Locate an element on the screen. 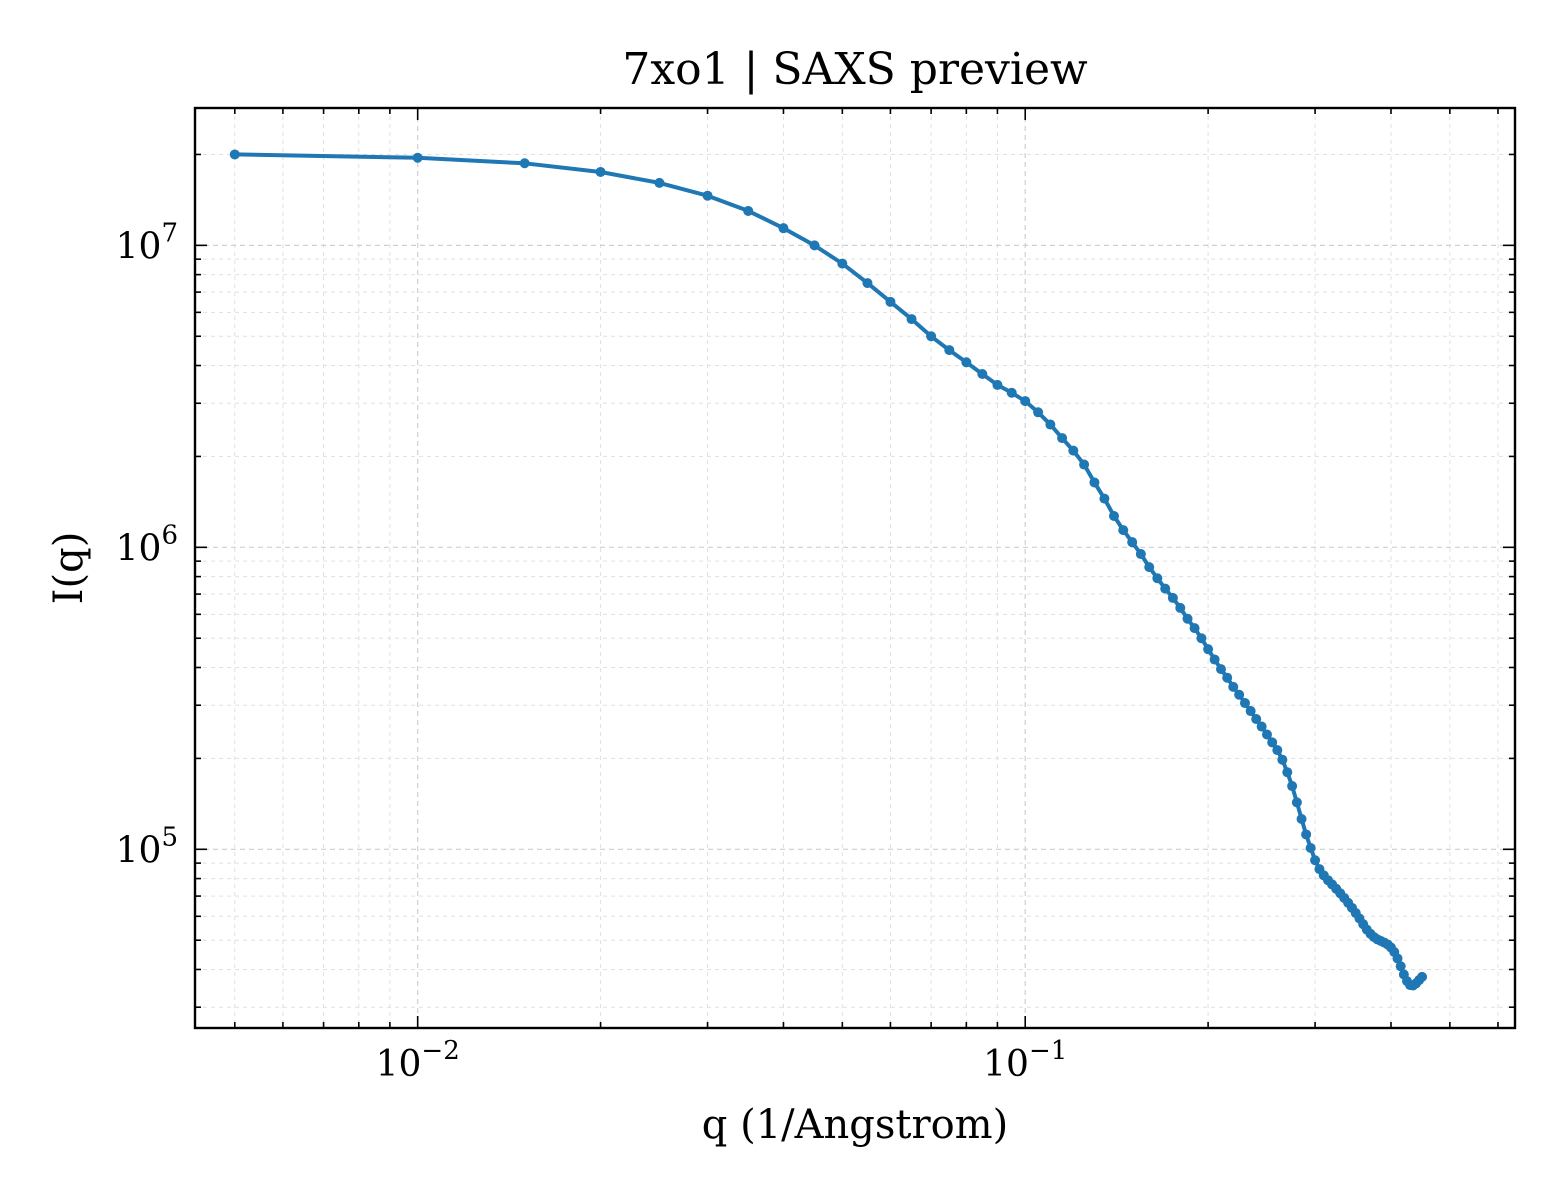 The width and height of the screenshot is (1560, 1200). x-axis-label: q (1/Angstrom) is located at coordinates (855, 1125).